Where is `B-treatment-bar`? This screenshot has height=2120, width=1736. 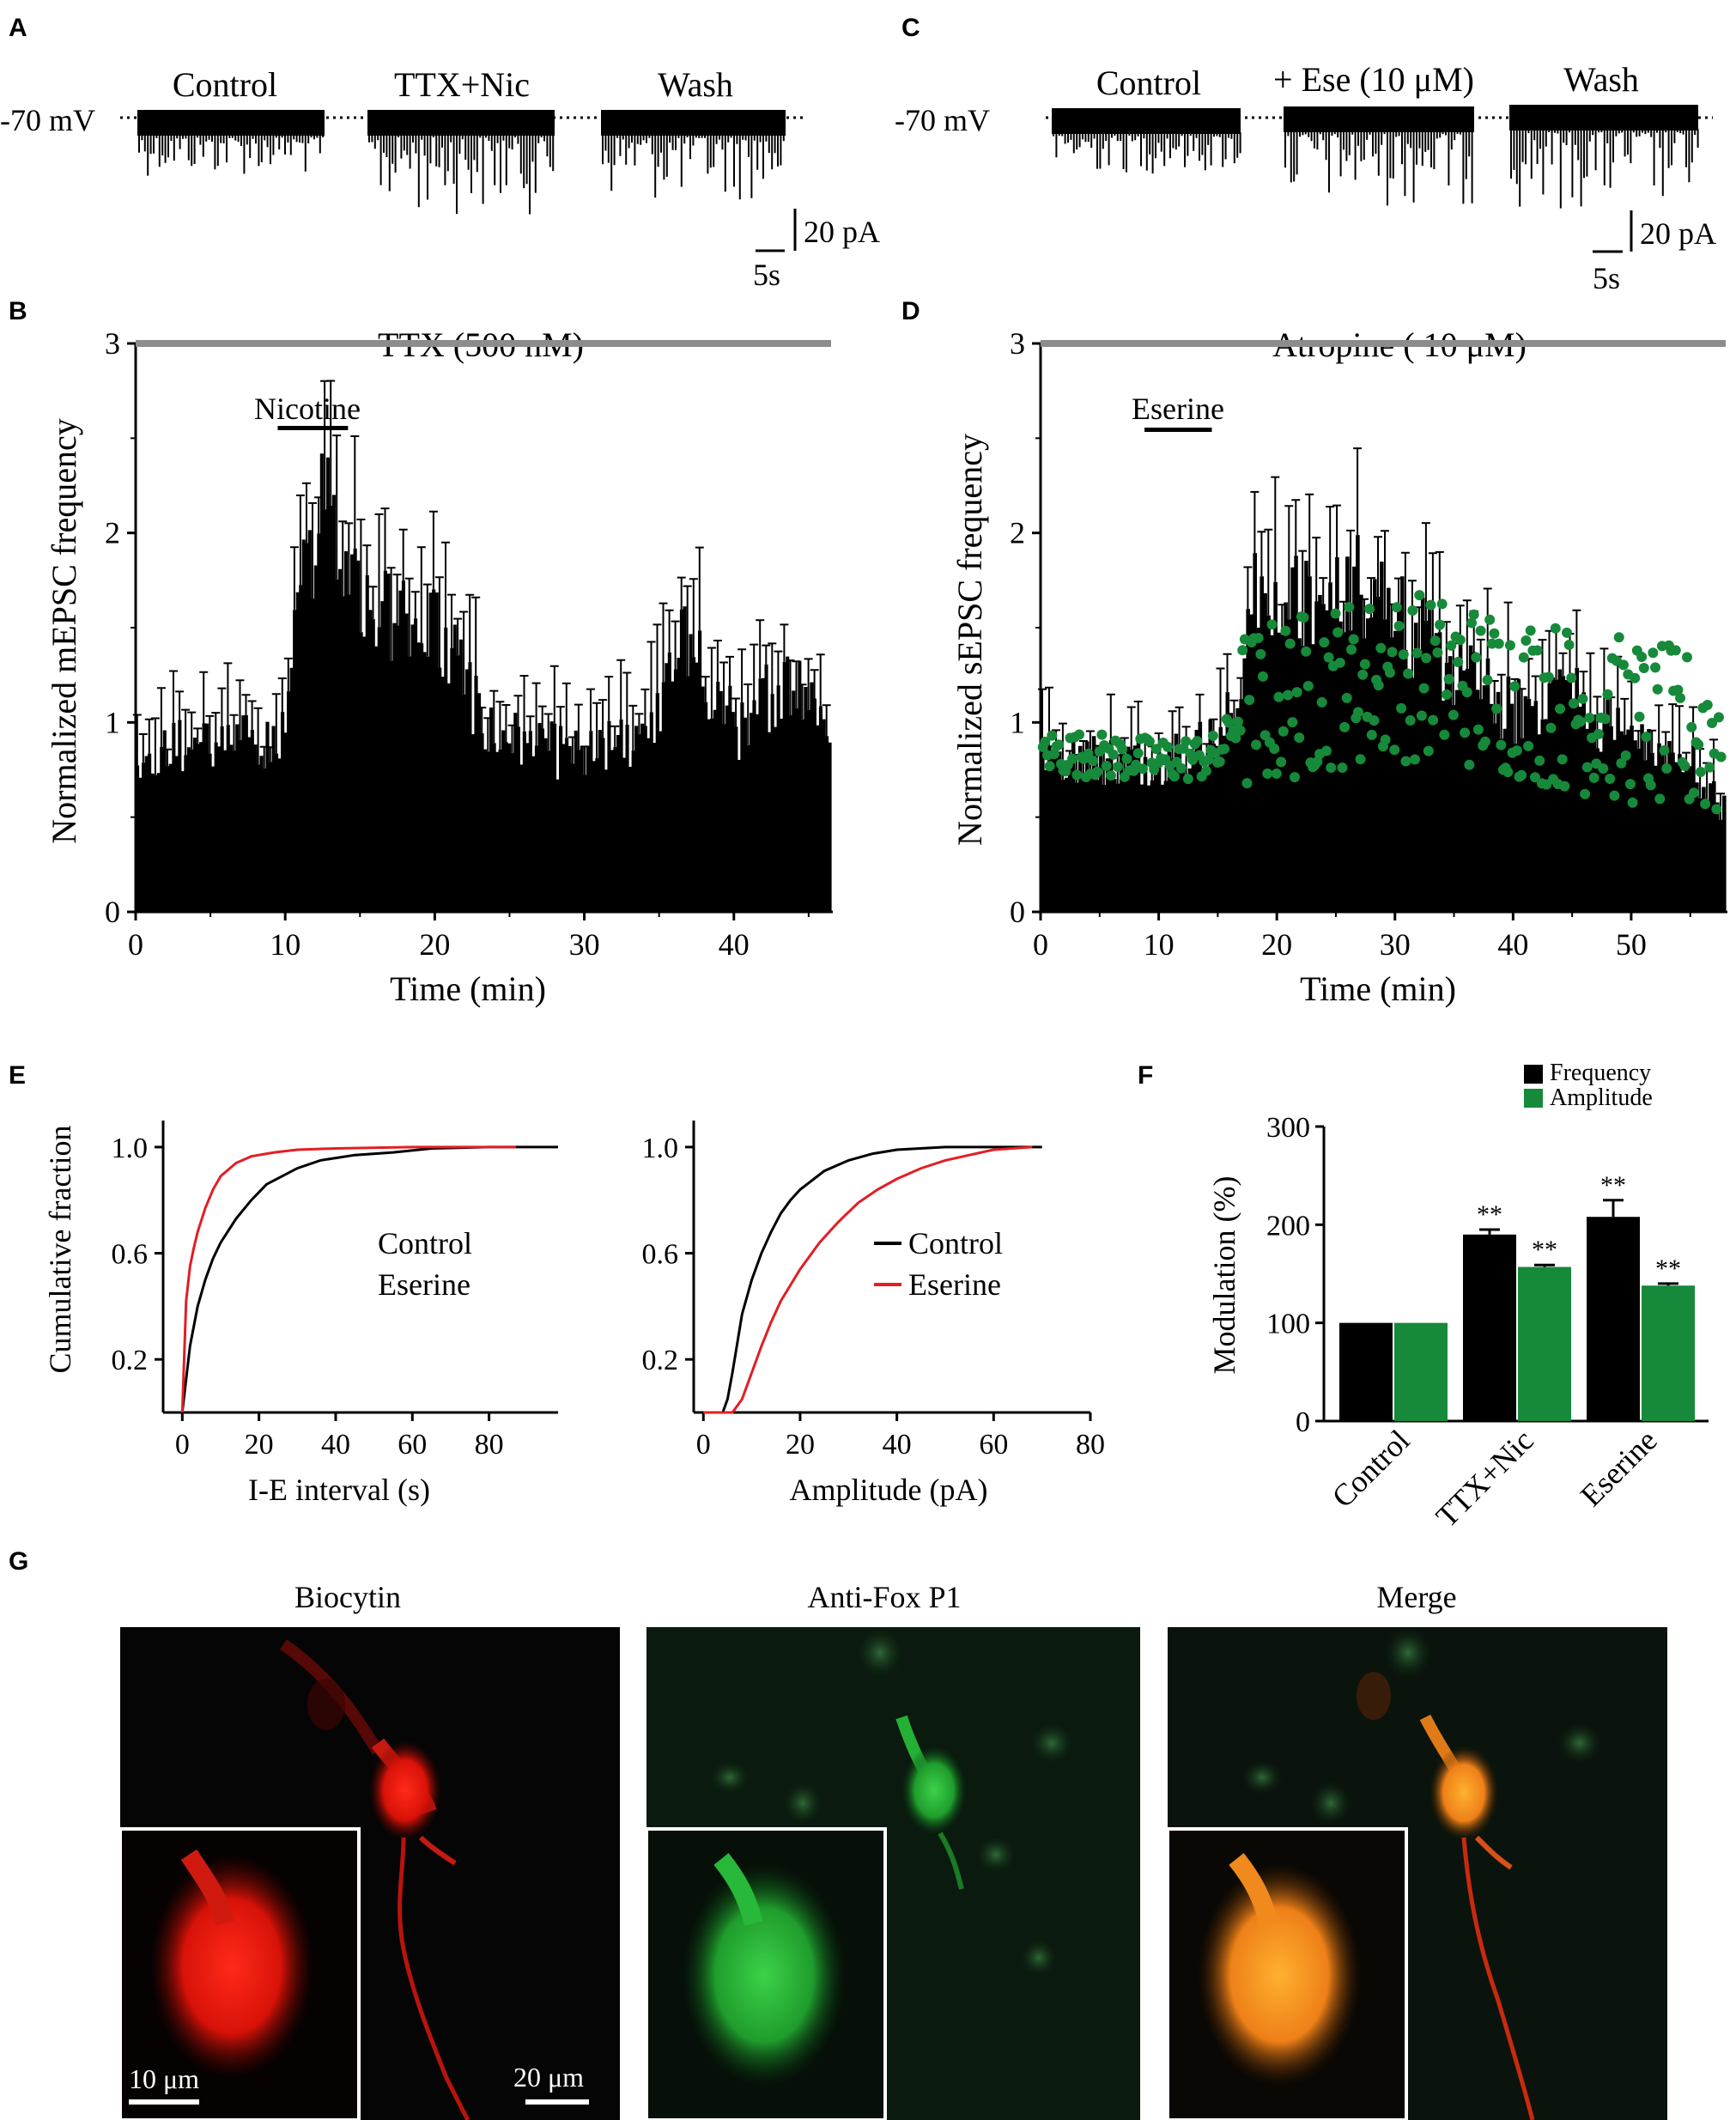 B-treatment-bar is located at coordinates (483, 343).